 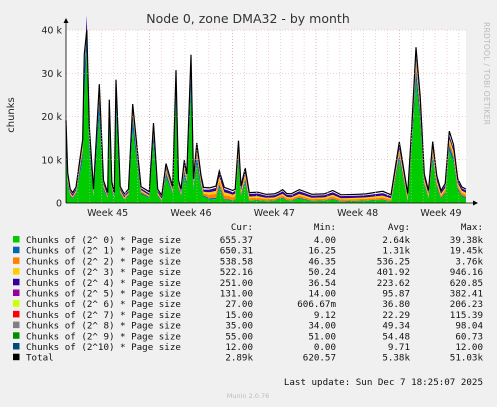 What do you see at coordinates (393, 283) in the screenshot?
I see `legend-value-avg: 223.62` at bounding box center [393, 283].